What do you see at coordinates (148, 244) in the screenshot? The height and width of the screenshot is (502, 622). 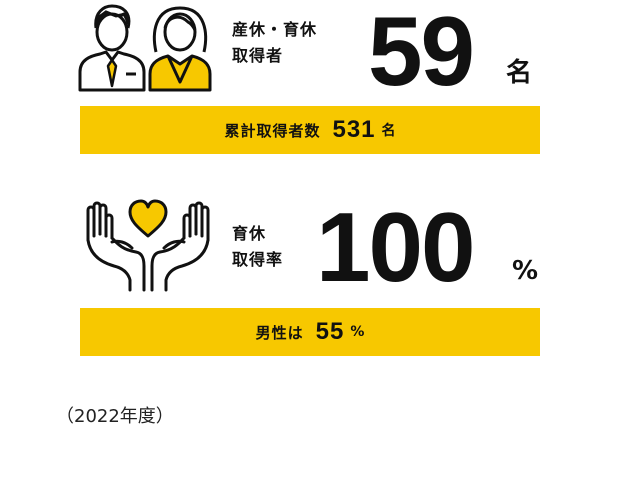 I see `heart-in-hands-icon` at bounding box center [148, 244].